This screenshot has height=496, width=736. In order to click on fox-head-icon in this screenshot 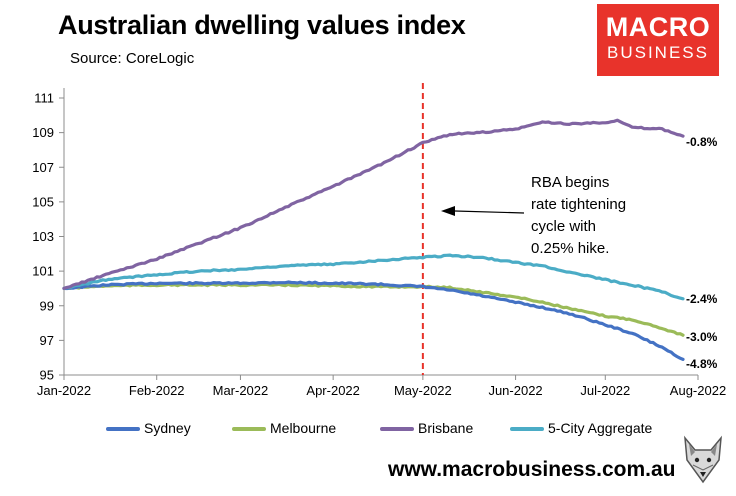, I will do `click(703, 459)`.